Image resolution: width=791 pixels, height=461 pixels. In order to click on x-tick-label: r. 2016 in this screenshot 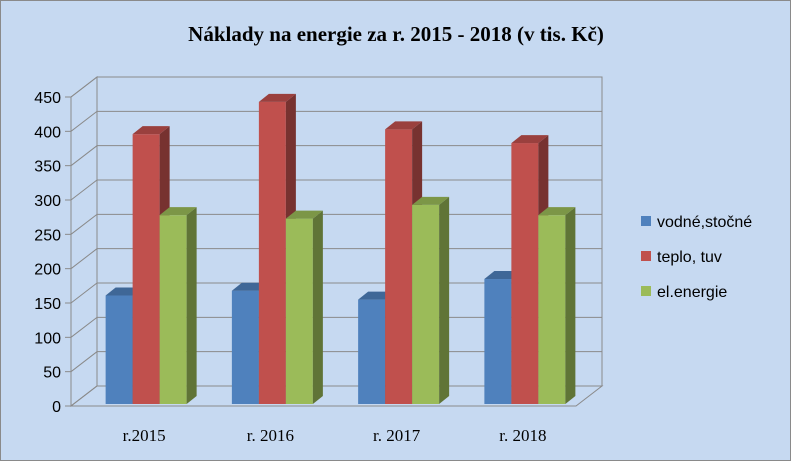, I will do `click(270, 435)`.